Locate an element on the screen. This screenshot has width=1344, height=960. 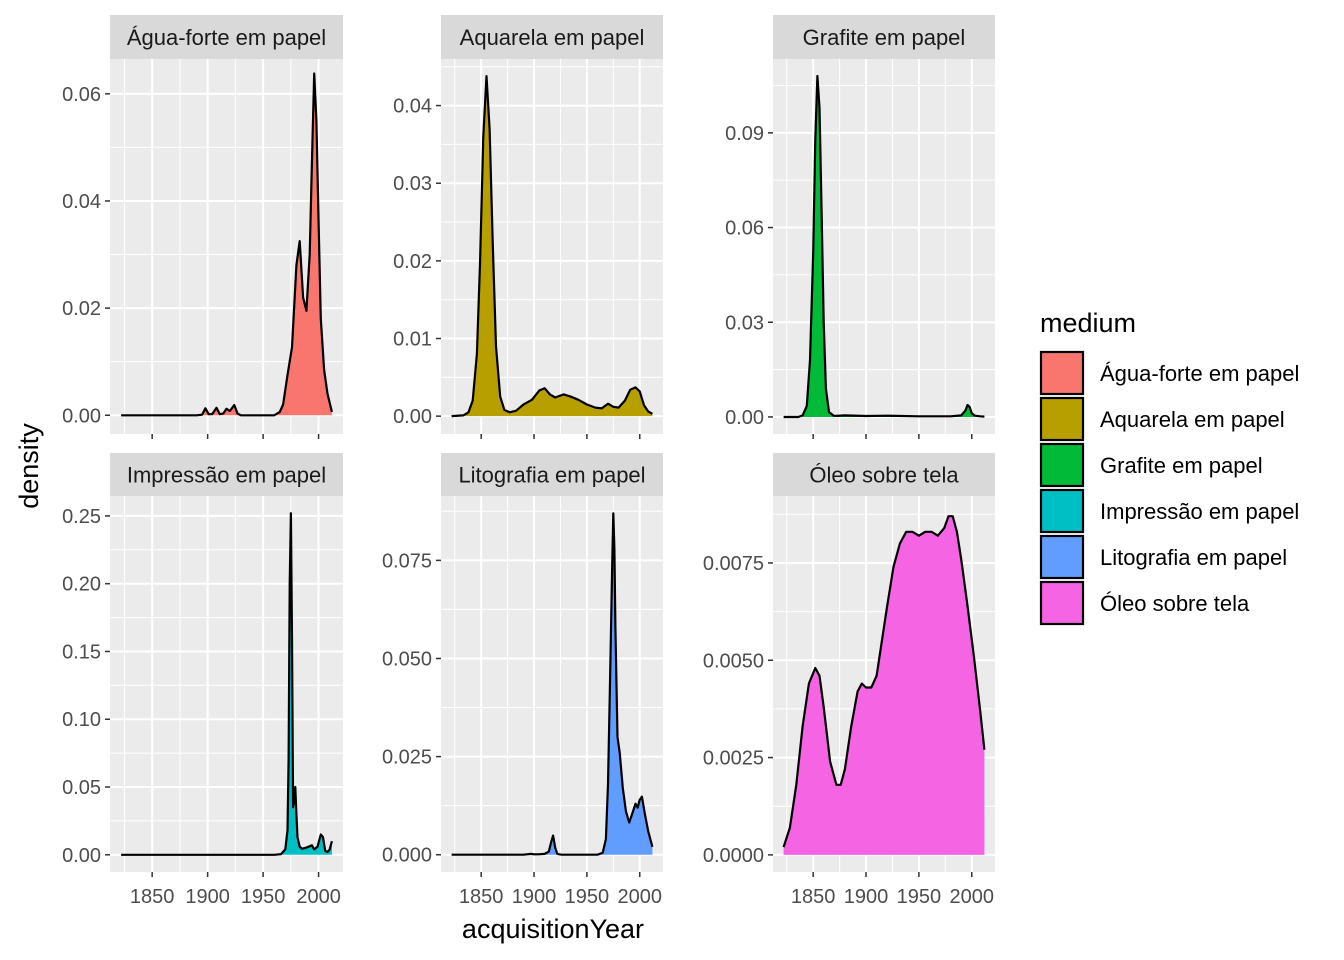
legend-item: Óleo sobre tela is located at coordinates (1144, 603).